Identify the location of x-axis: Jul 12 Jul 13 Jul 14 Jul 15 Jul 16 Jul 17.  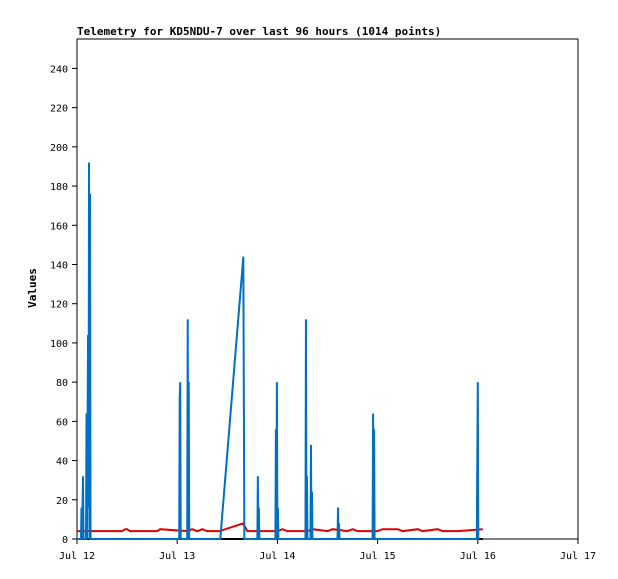
(327, 550).